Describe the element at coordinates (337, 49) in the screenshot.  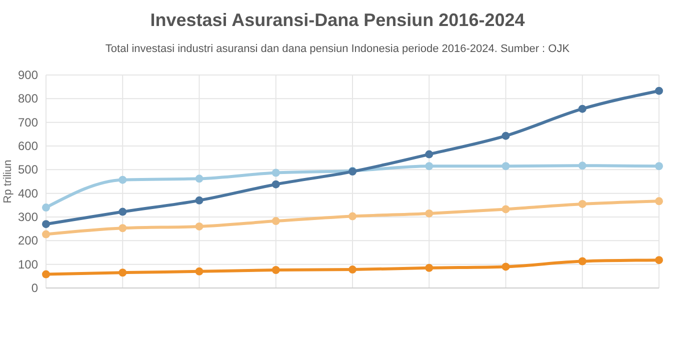
I see `chart-subtitle: Total investasi industri asuransi dan dana pensiun Indonesia periode 2016-2024. Sumber : OJK` at that location.